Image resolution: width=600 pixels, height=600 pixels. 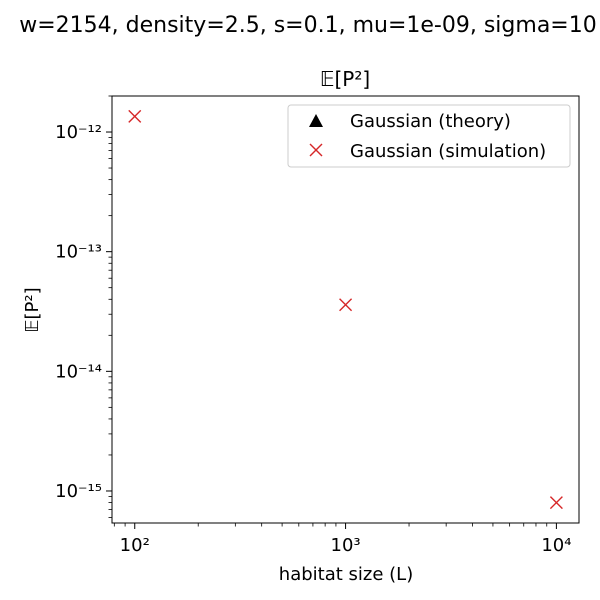 I want to click on y-tick-label-2: 10⁻¹³, so click(x=78, y=252).